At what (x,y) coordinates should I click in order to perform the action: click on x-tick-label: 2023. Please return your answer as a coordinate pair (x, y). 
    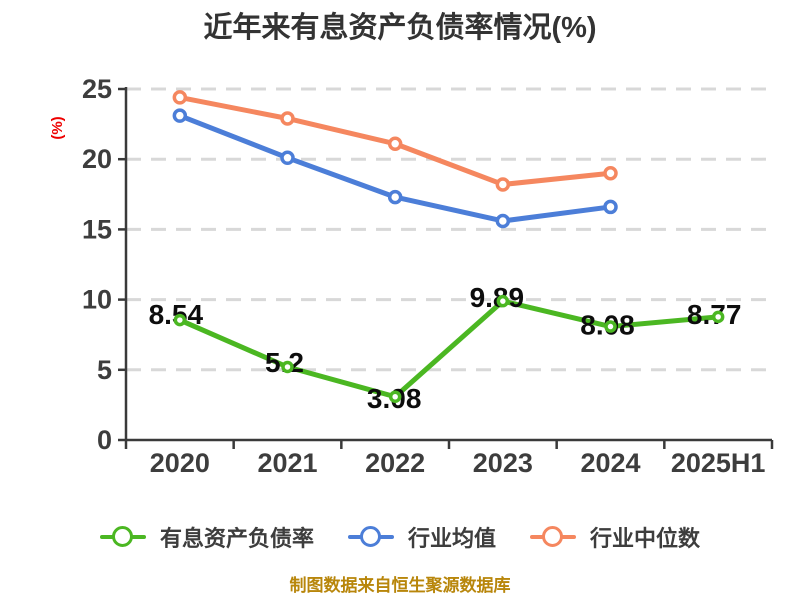
    Looking at the image, I should click on (503, 463).